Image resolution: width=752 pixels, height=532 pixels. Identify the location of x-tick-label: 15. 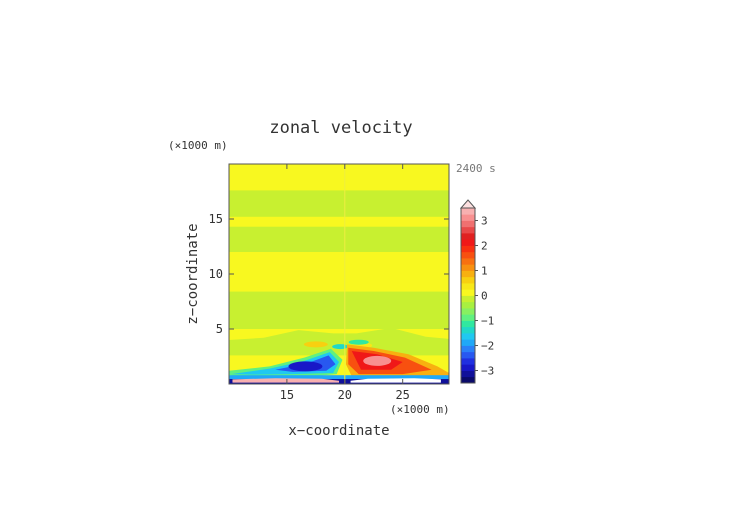
(287, 395).